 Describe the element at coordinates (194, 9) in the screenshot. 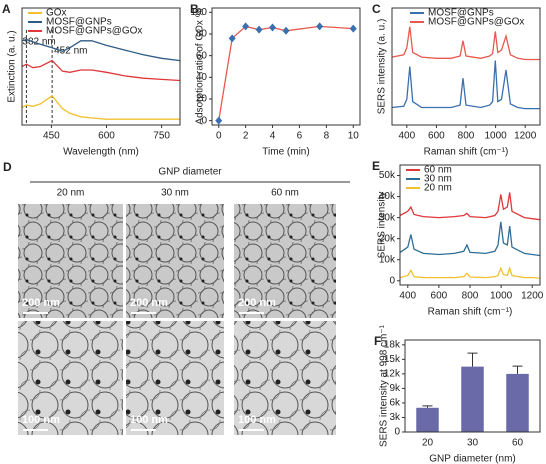

I see `panel-label: B` at that location.